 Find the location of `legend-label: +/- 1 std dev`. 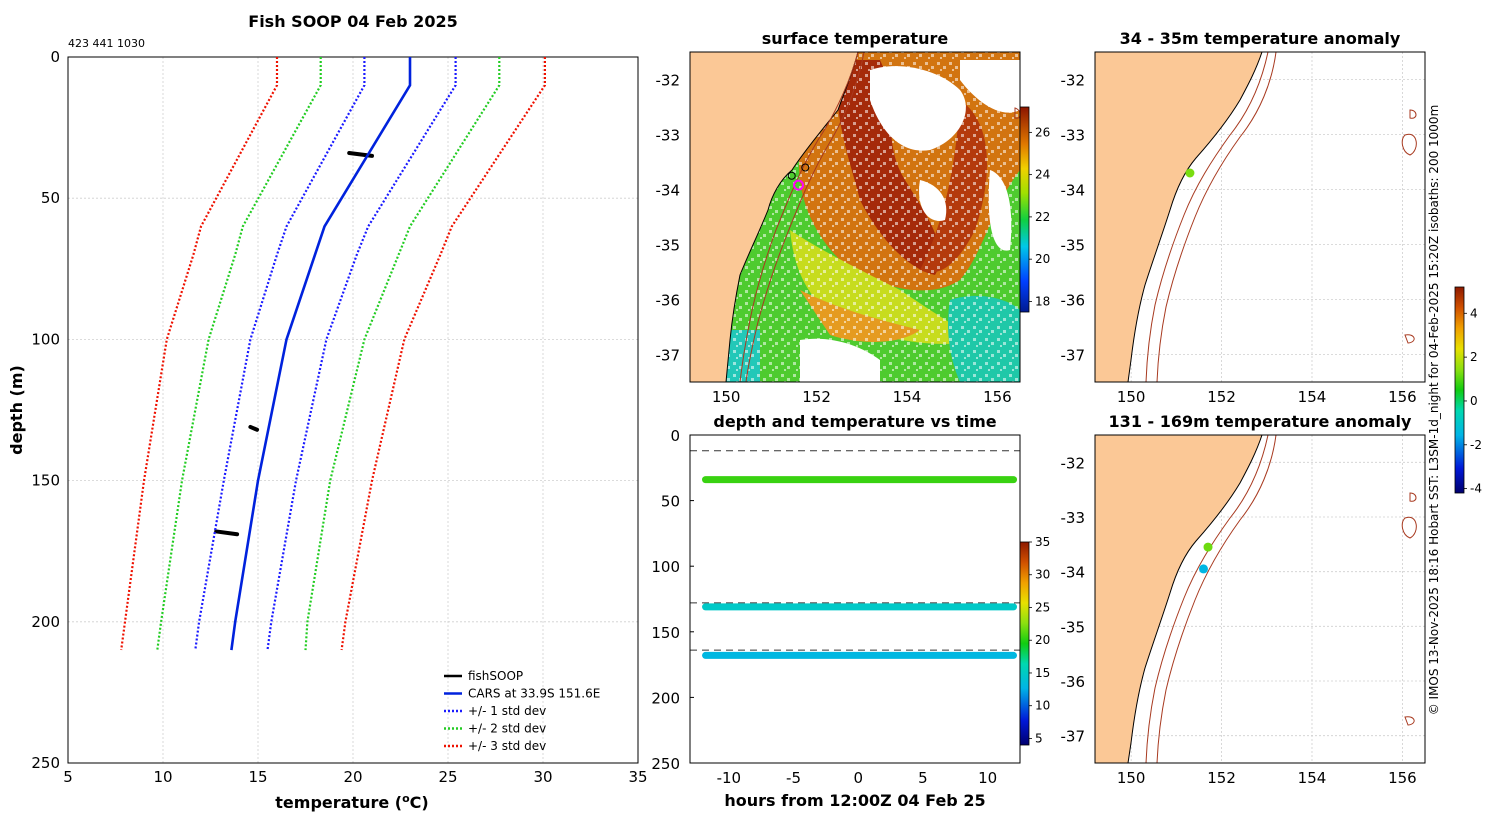

legend-label: +/- 1 std dev is located at coordinates (507, 711).